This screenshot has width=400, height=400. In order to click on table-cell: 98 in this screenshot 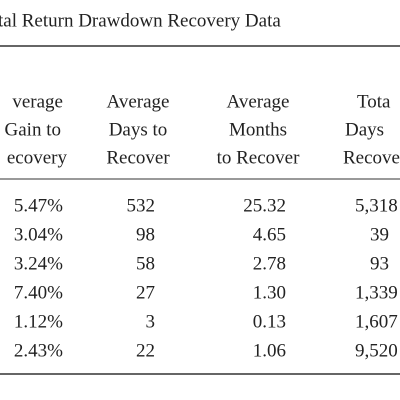, I will do `click(145, 234)`.